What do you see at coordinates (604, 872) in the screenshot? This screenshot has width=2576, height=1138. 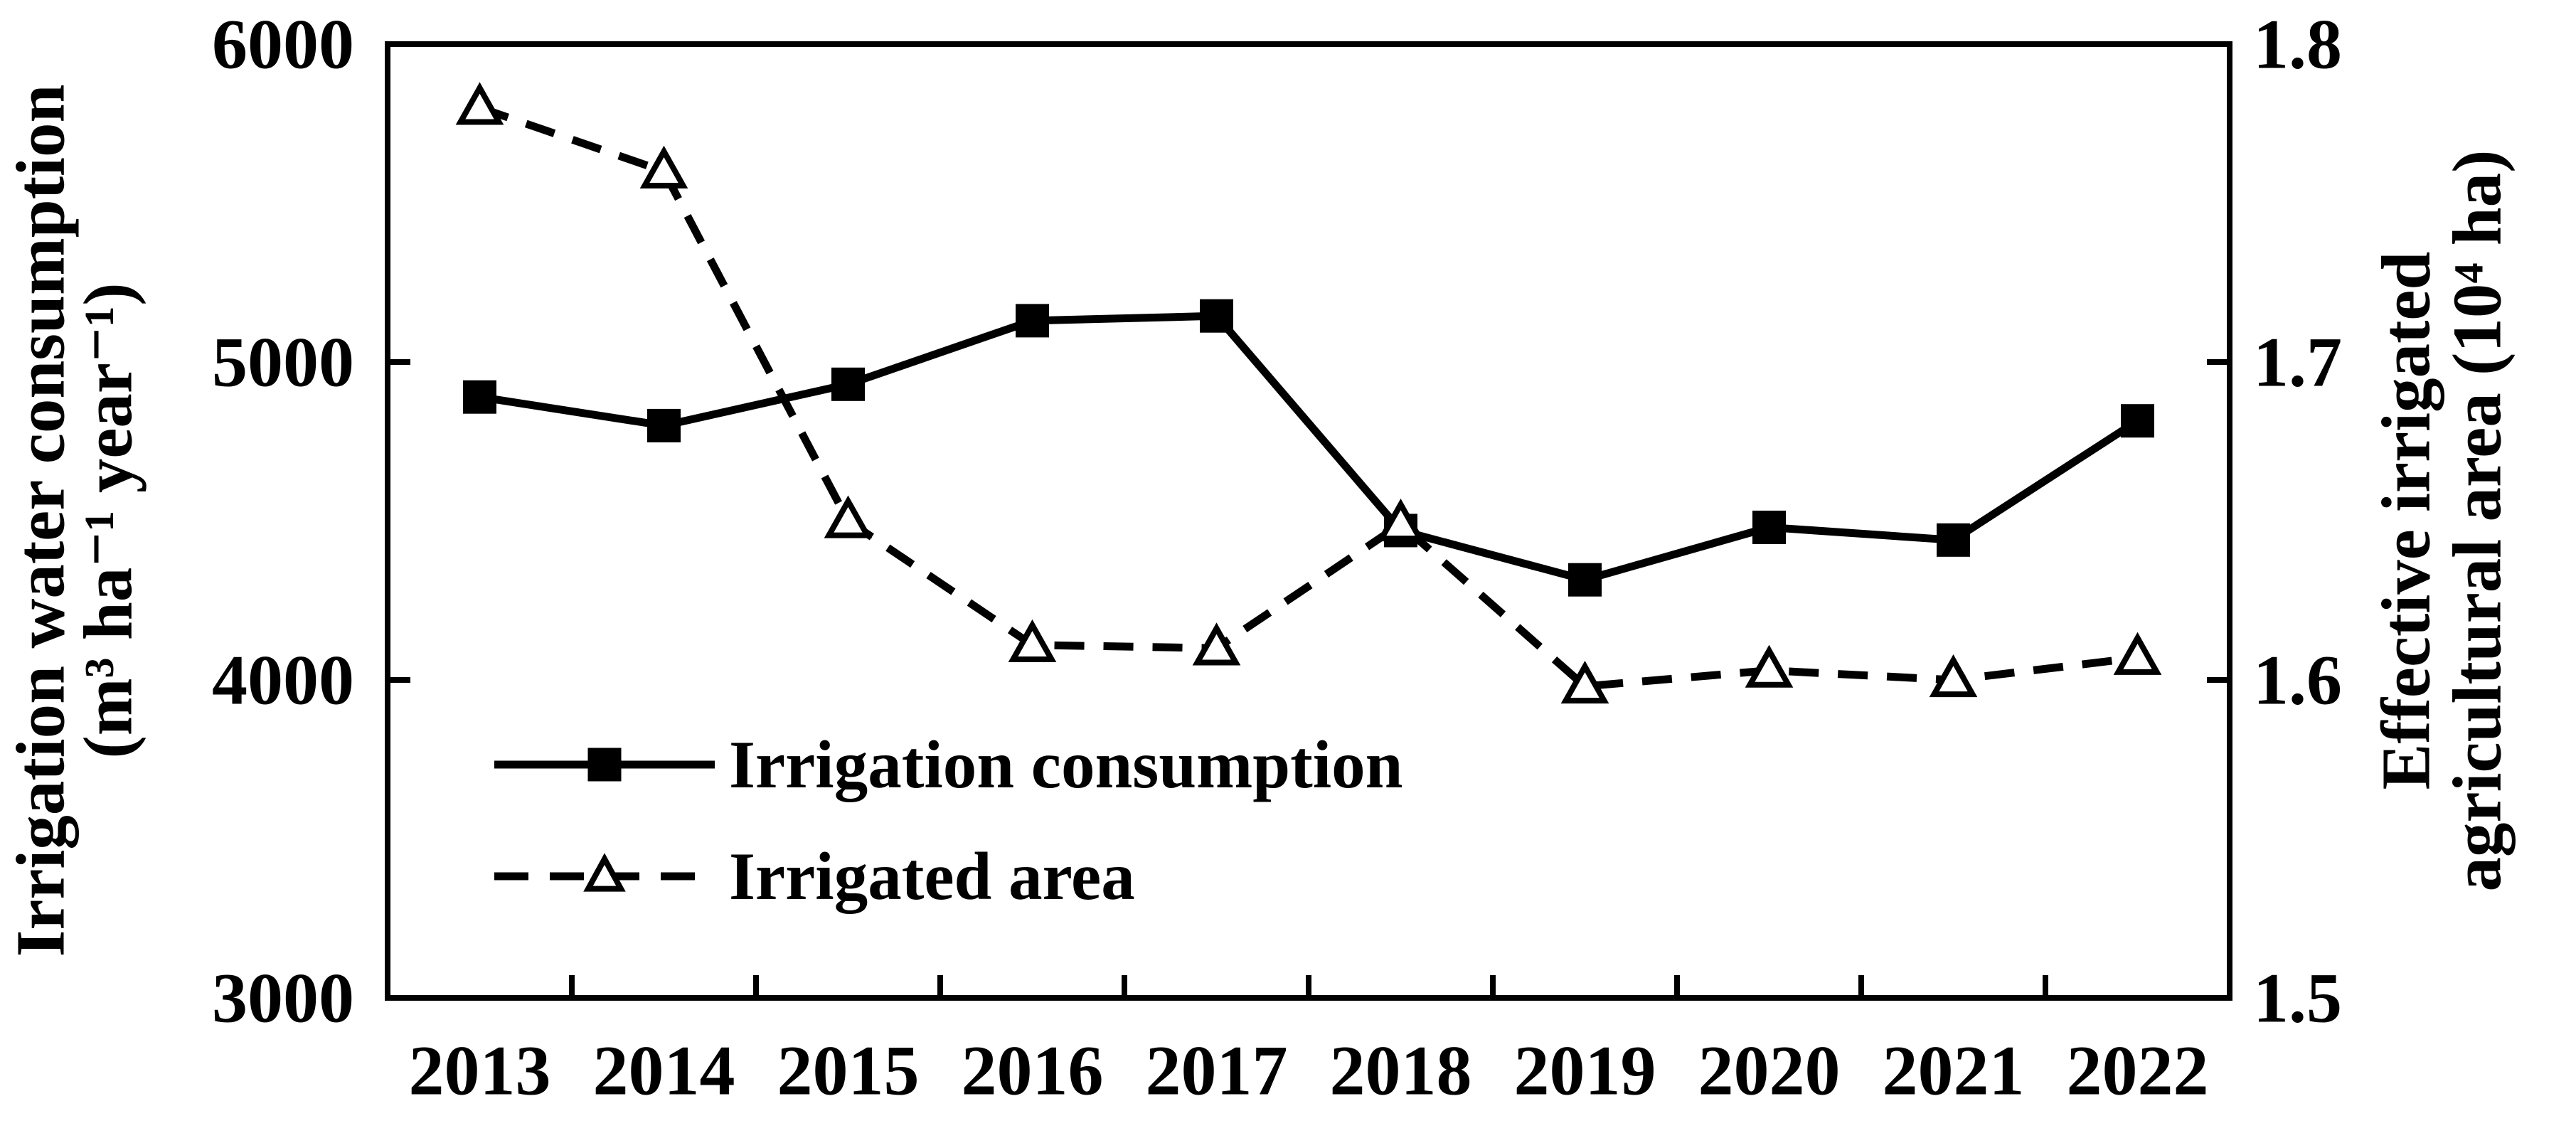 I see `legend-open-triangle-icon` at bounding box center [604, 872].